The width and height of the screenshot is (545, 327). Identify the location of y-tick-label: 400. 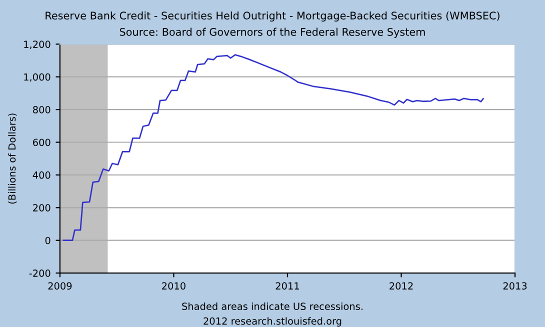
(41, 175).